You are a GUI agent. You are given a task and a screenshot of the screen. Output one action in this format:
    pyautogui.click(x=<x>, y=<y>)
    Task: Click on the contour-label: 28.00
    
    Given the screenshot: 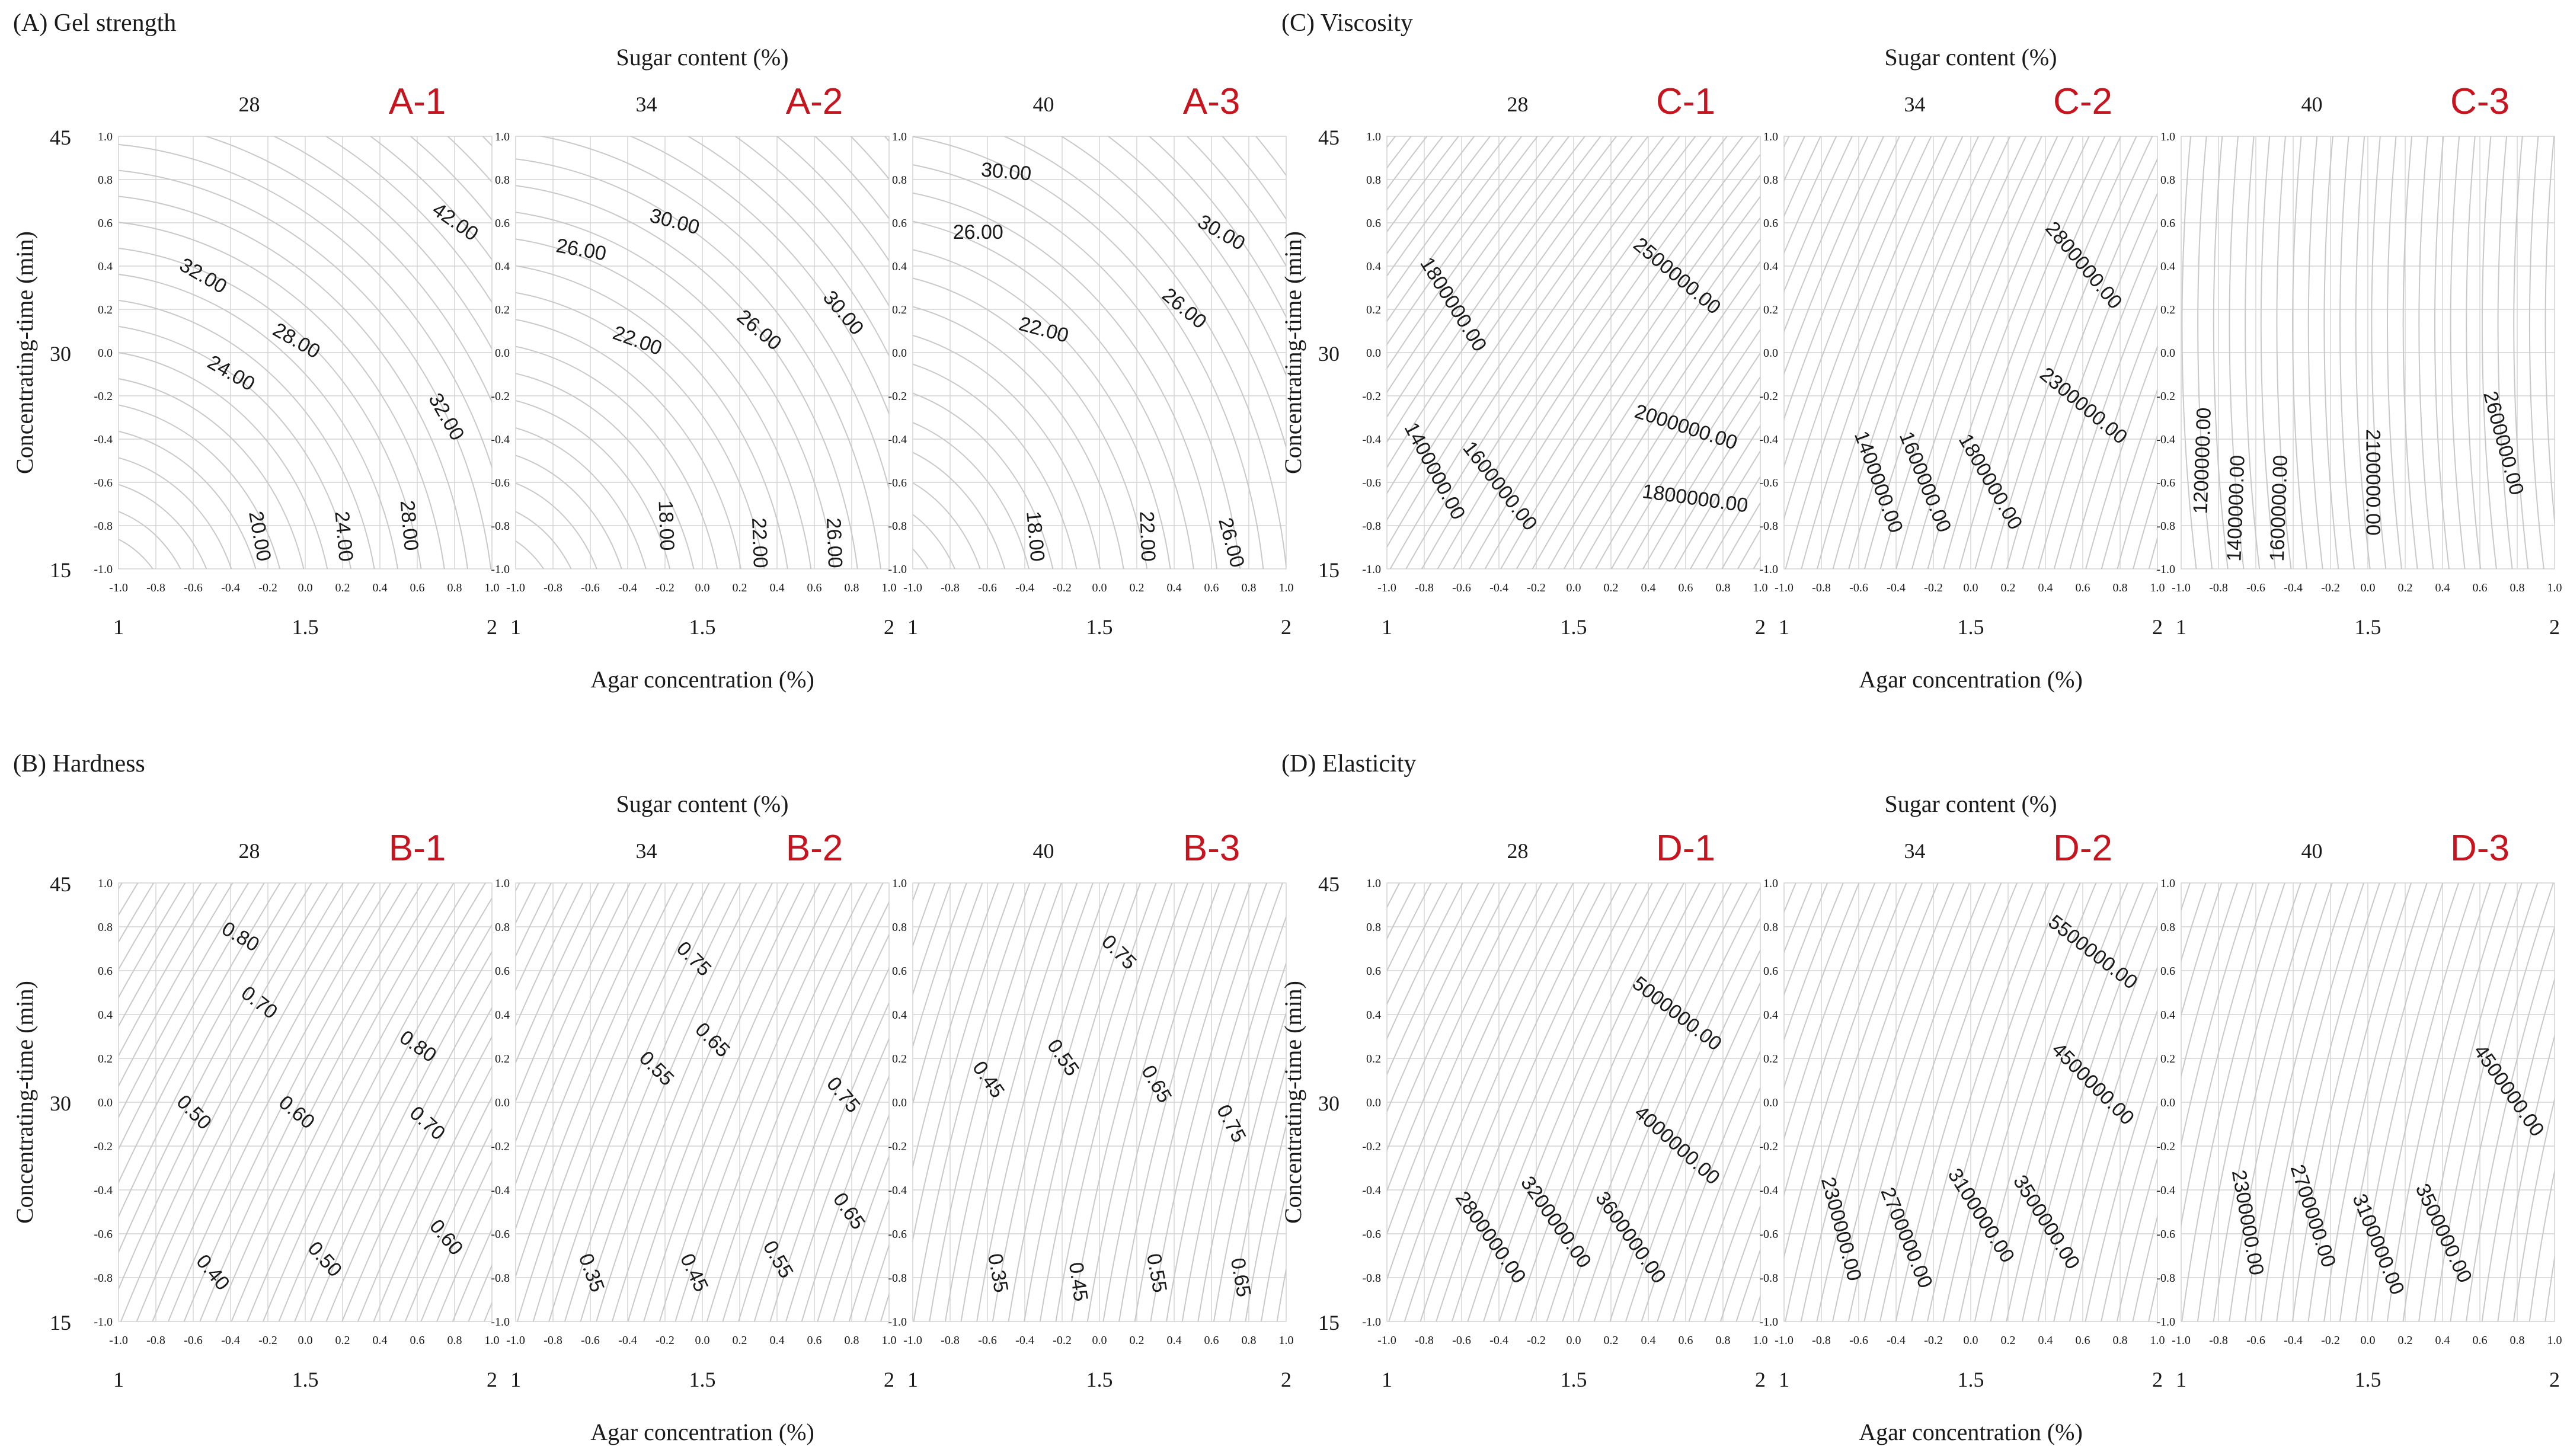 What is the action you would take?
    pyautogui.click(x=409, y=526)
    